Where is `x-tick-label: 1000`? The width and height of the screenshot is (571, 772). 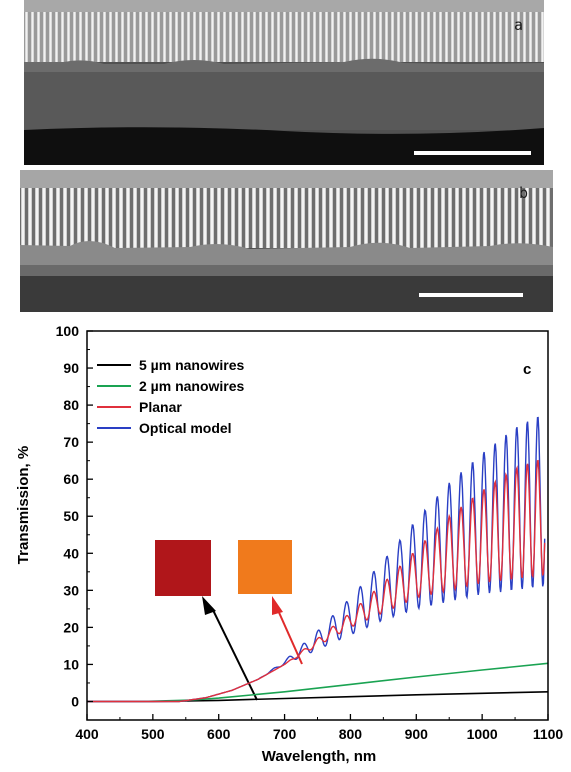 x-tick-label: 1000 is located at coordinates (482, 734).